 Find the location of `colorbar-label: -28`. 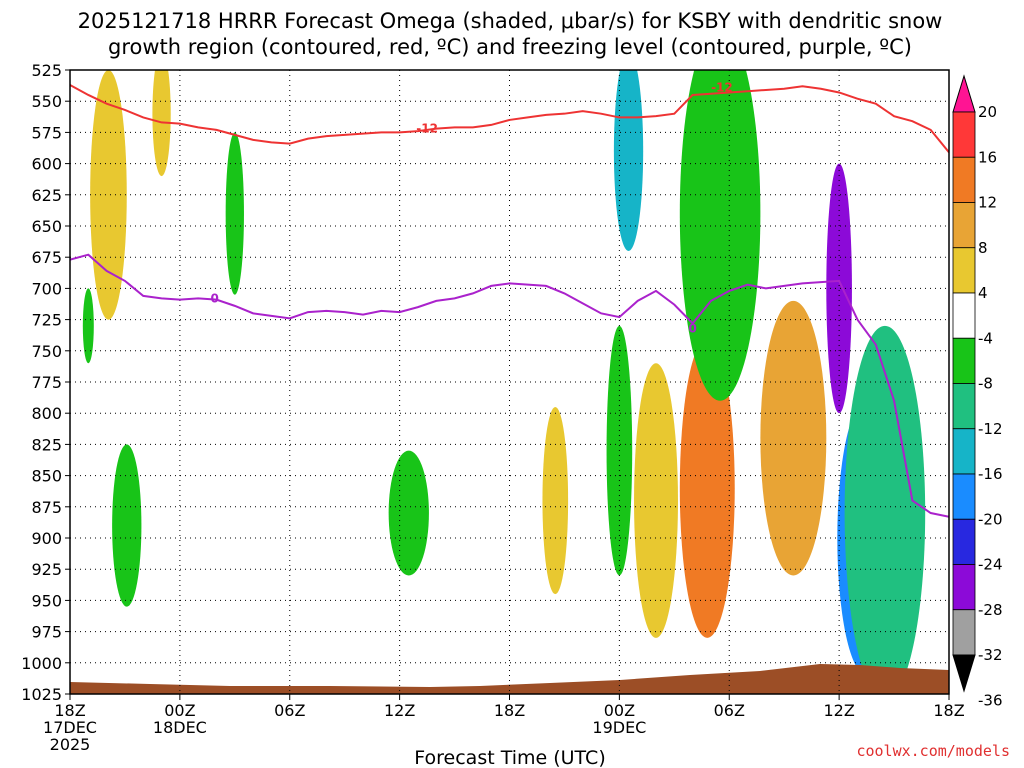

colorbar-label: -28 is located at coordinates (990, 610).